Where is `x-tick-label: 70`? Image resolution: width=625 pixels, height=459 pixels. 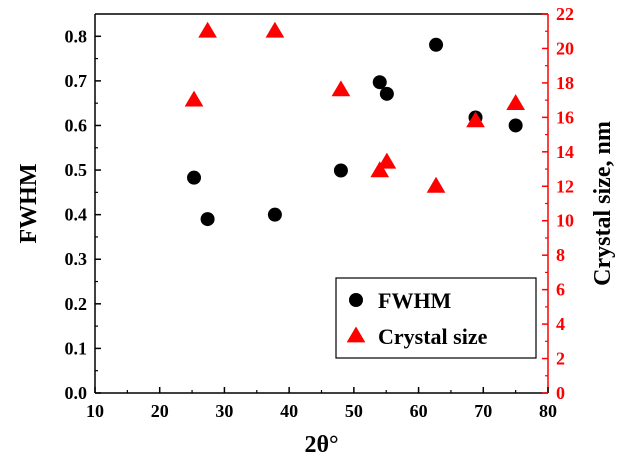
x-tick-label: 70 is located at coordinates (483, 411).